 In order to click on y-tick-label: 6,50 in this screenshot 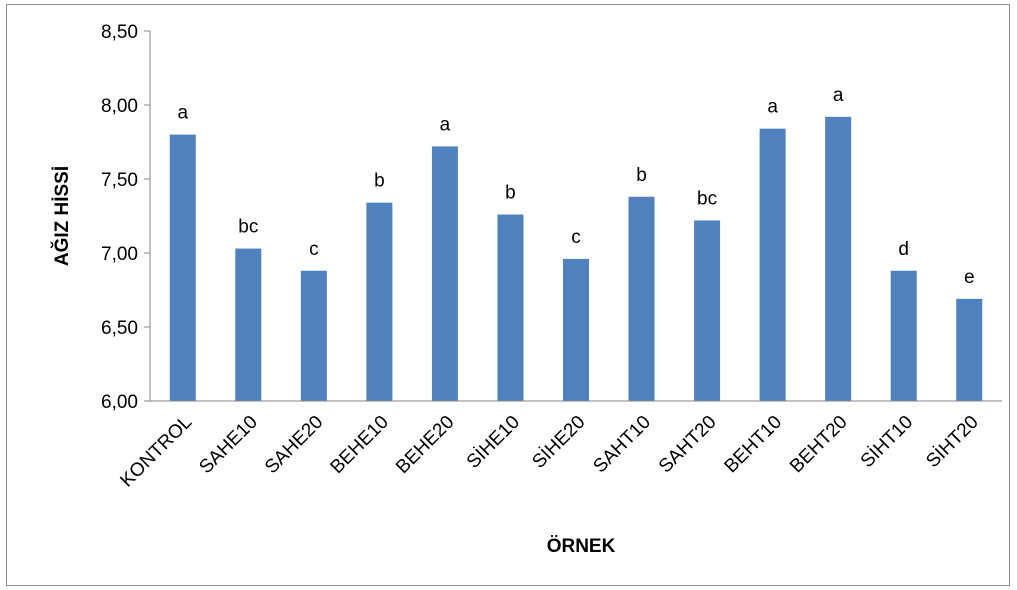, I will do `click(119, 328)`.